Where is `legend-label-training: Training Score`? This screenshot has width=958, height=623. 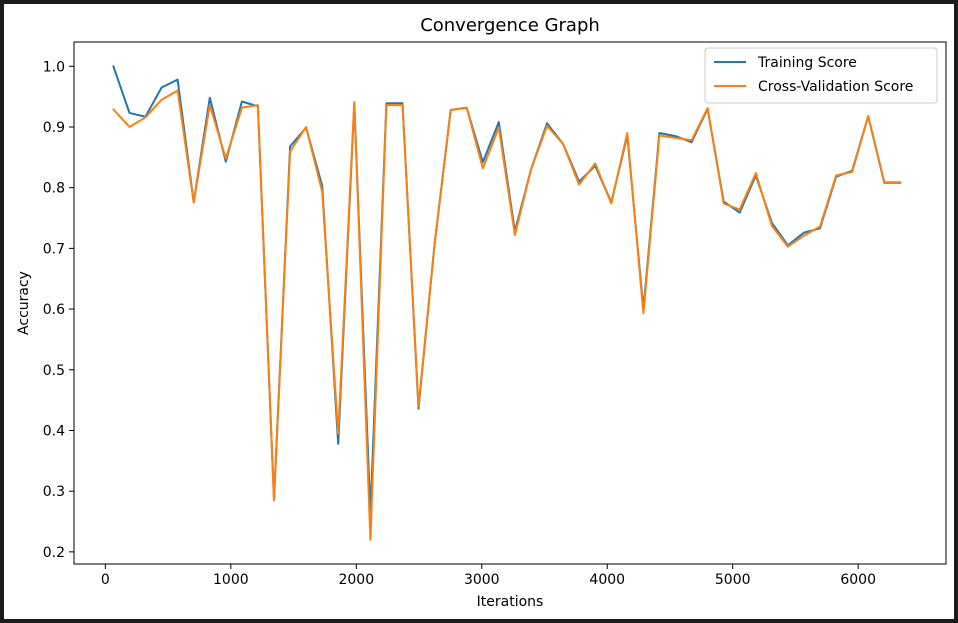
legend-label-training: Training Score is located at coordinates (807, 63).